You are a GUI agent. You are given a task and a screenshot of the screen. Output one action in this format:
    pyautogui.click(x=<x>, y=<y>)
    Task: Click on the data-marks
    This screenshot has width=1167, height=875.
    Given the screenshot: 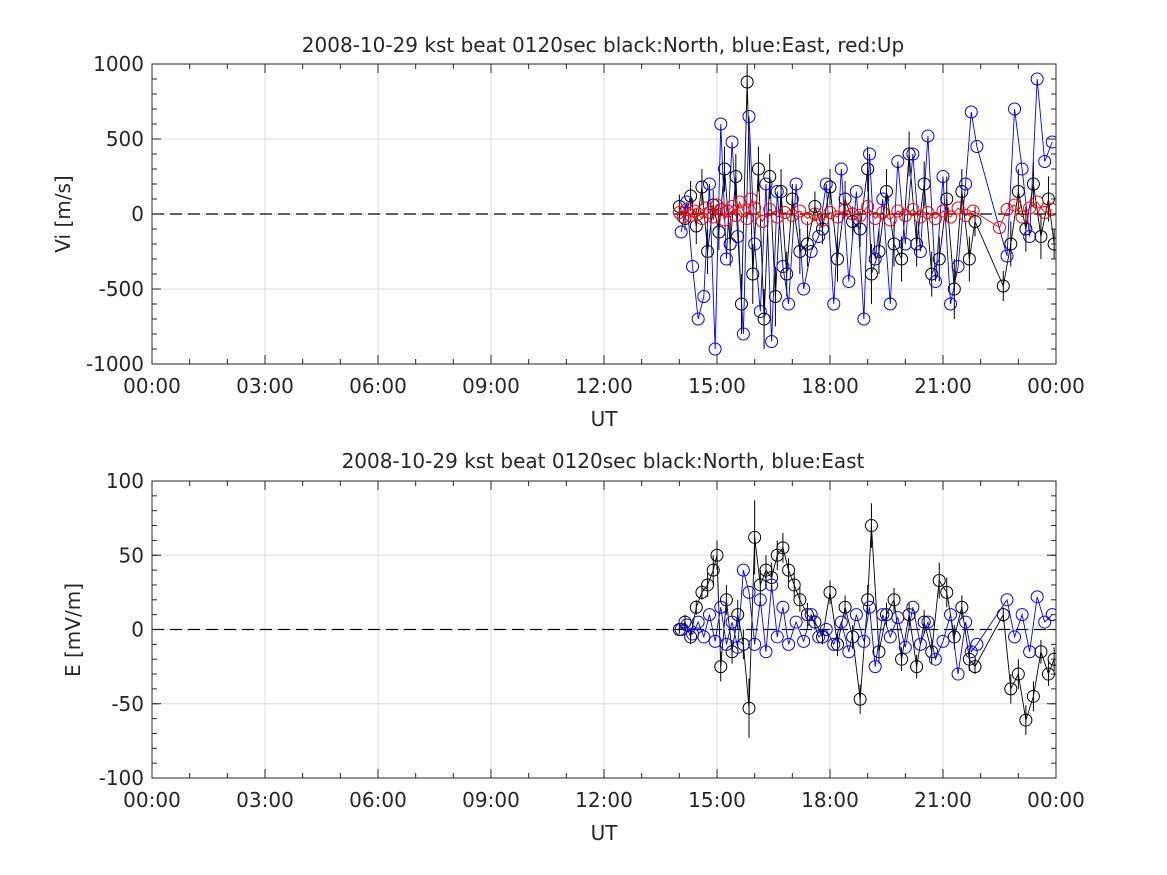 What is the action you would take?
    pyautogui.click(x=864, y=619)
    